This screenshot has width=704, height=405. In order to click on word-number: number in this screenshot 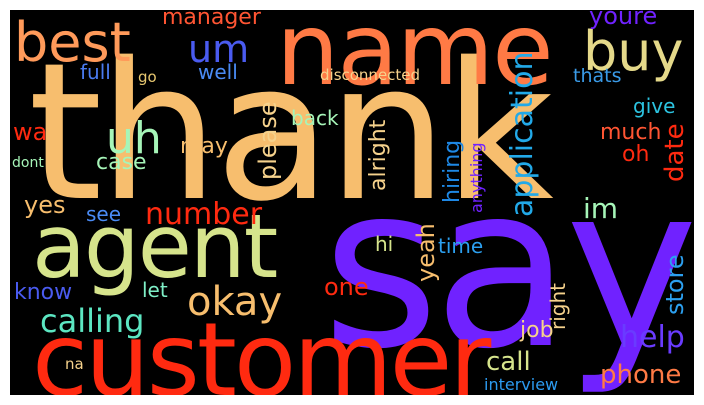, I will do `click(204, 214)`.